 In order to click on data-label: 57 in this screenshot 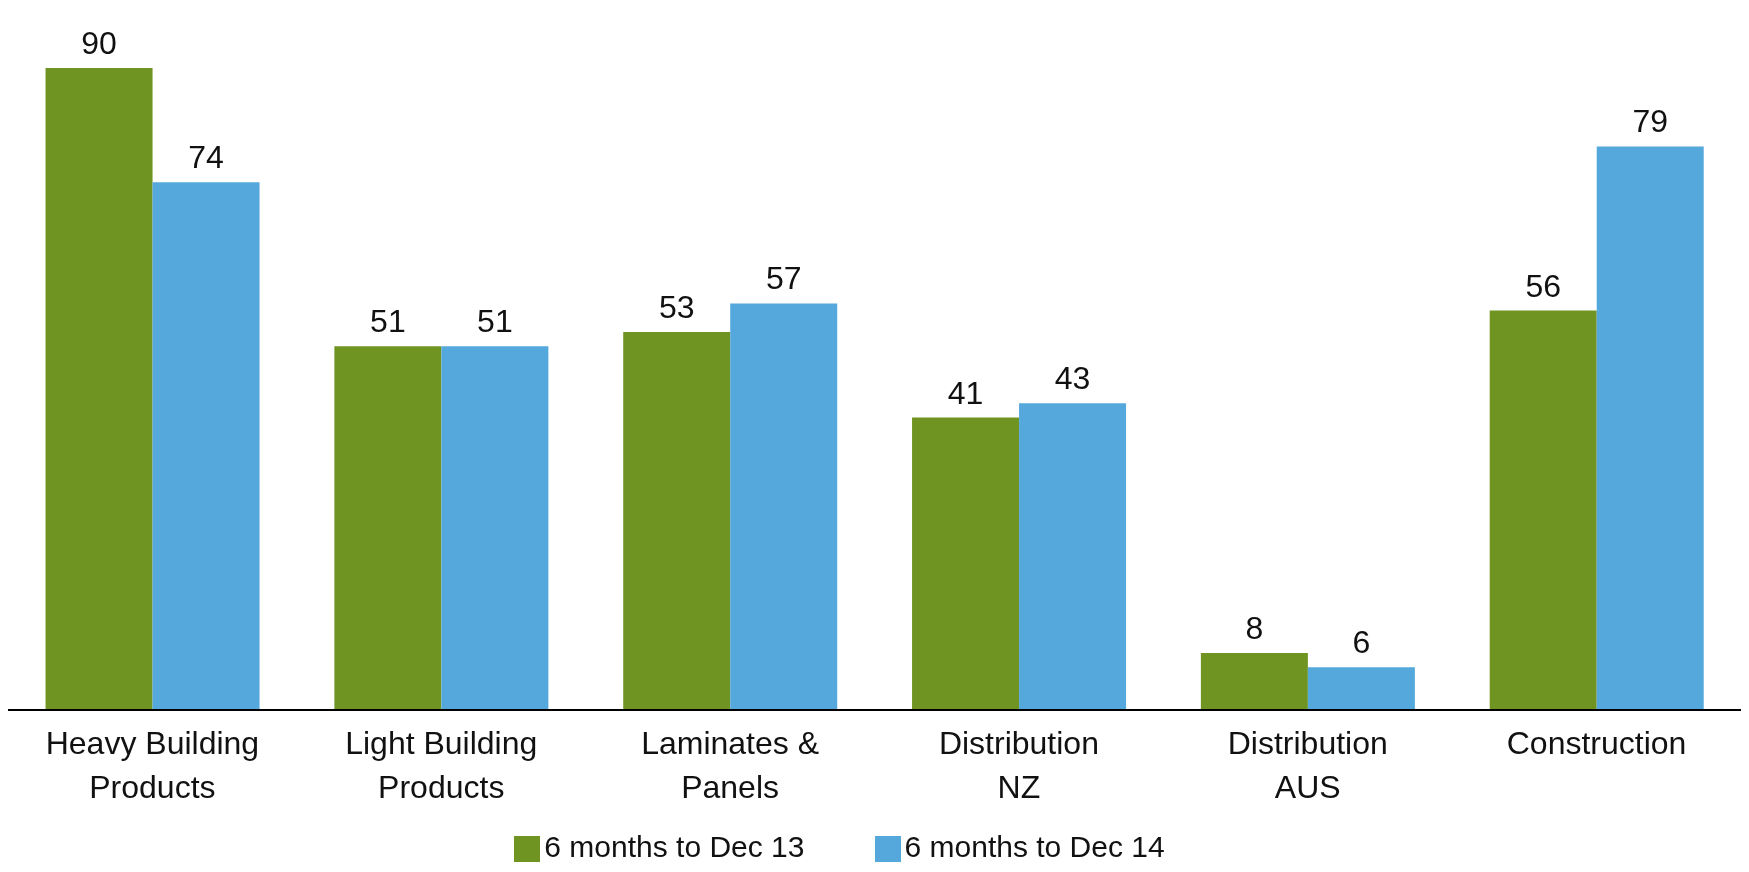, I will do `click(783, 278)`.